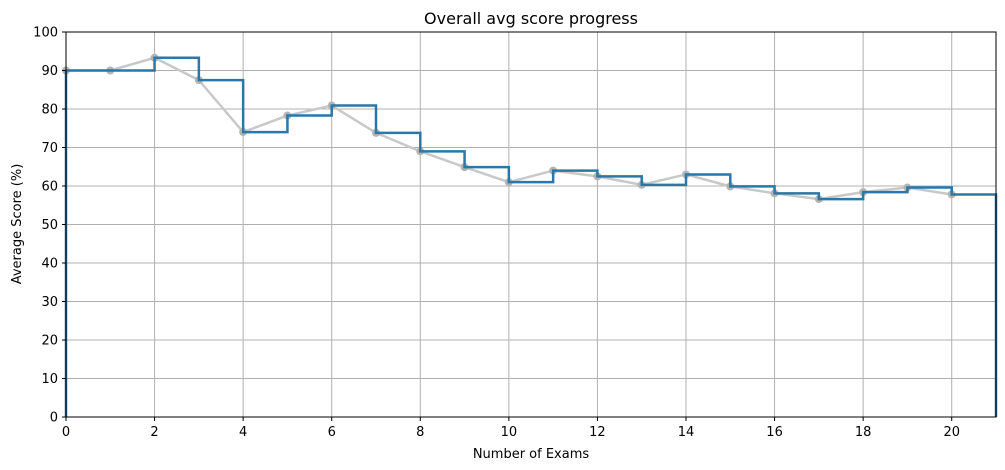 The width and height of the screenshot is (1005, 470). What do you see at coordinates (54, 418) in the screenshot?
I see `y-tick-label: 0` at bounding box center [54, 418].